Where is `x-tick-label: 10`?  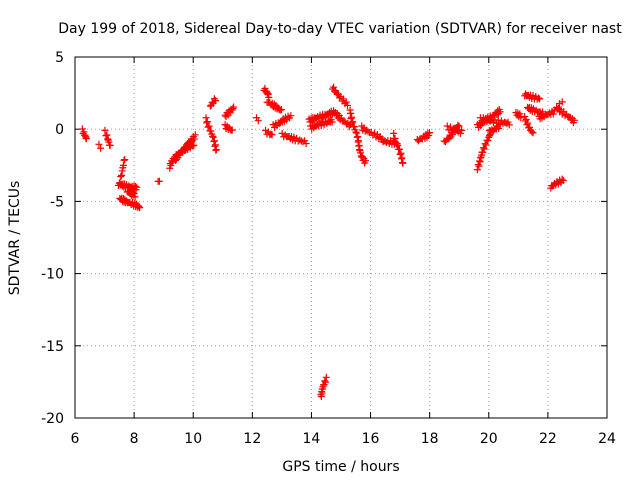
x-tick-label: 10 is located at coordinates (193, 439).